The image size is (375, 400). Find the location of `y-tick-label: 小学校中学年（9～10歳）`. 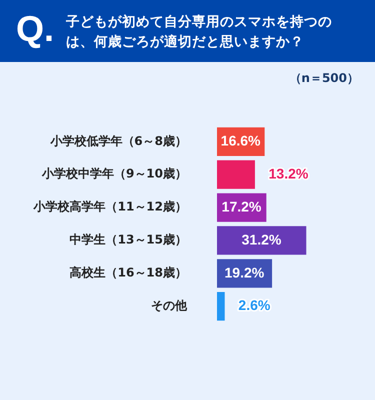

y-tick-label: 小学校中学年（9～10歳） is located at coordinates (113, 173).